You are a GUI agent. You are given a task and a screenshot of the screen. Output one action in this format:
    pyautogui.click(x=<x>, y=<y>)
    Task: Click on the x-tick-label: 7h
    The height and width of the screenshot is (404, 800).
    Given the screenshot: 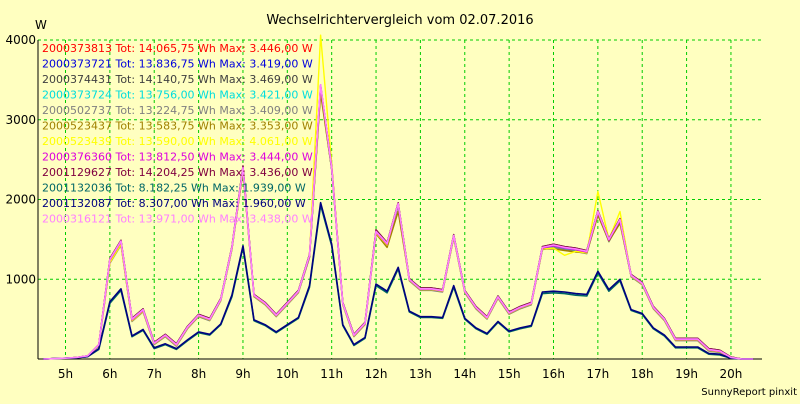 What is the action you would take?
    pyautogui.click(x=154, y=374)
    